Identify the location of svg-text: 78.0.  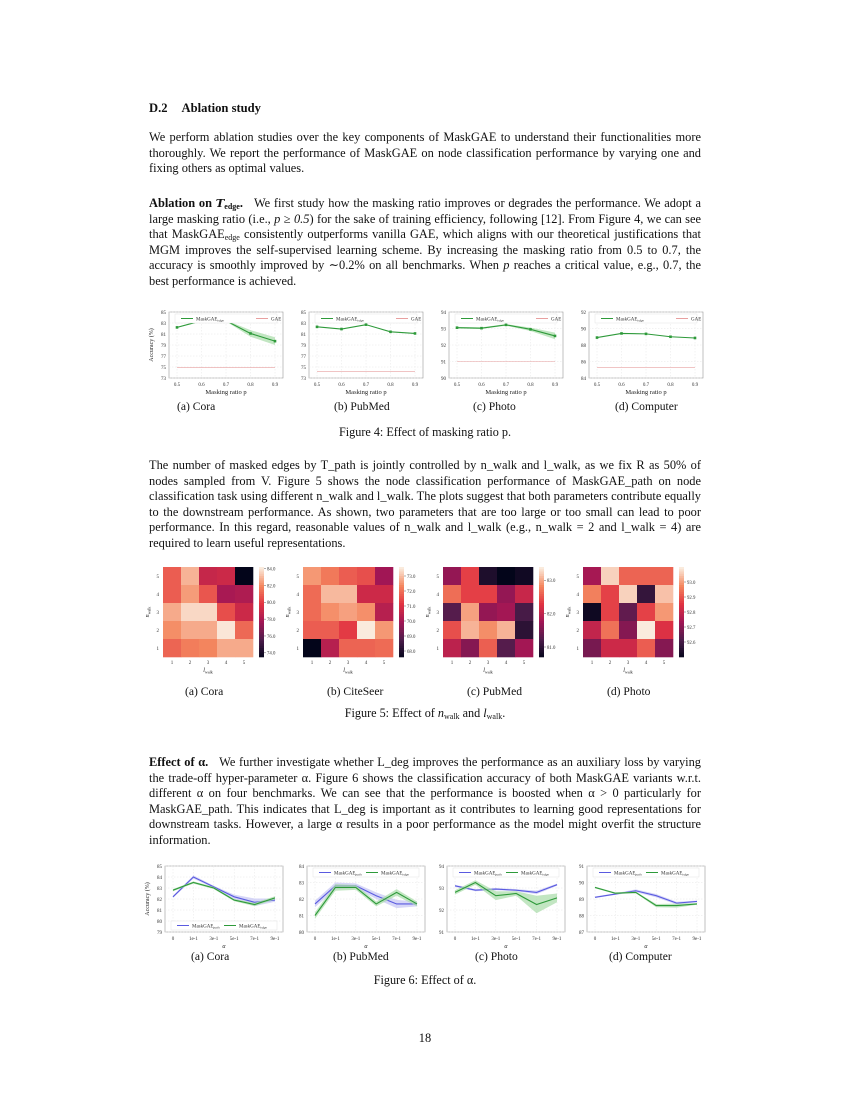
(271, 620).